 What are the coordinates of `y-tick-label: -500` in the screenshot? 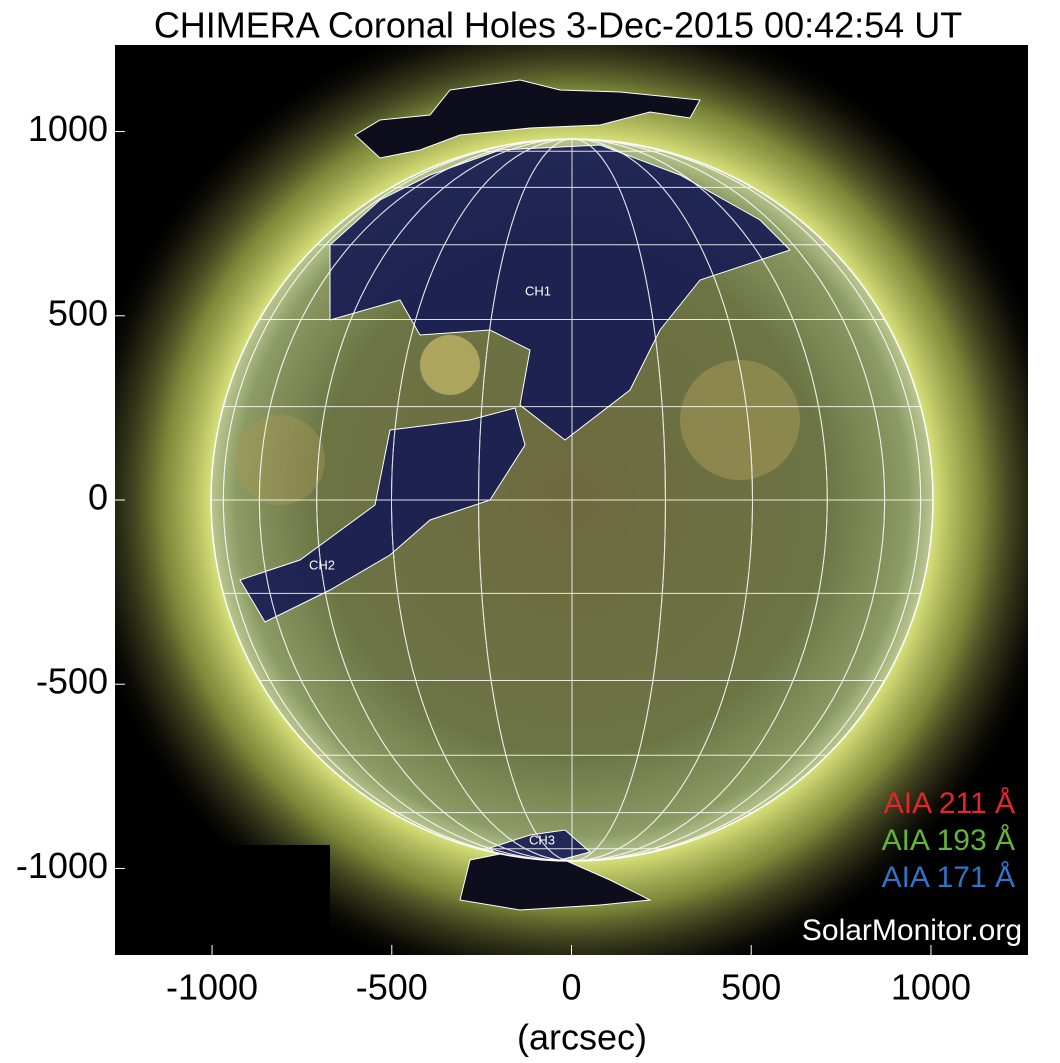 It's located at (72, 681).